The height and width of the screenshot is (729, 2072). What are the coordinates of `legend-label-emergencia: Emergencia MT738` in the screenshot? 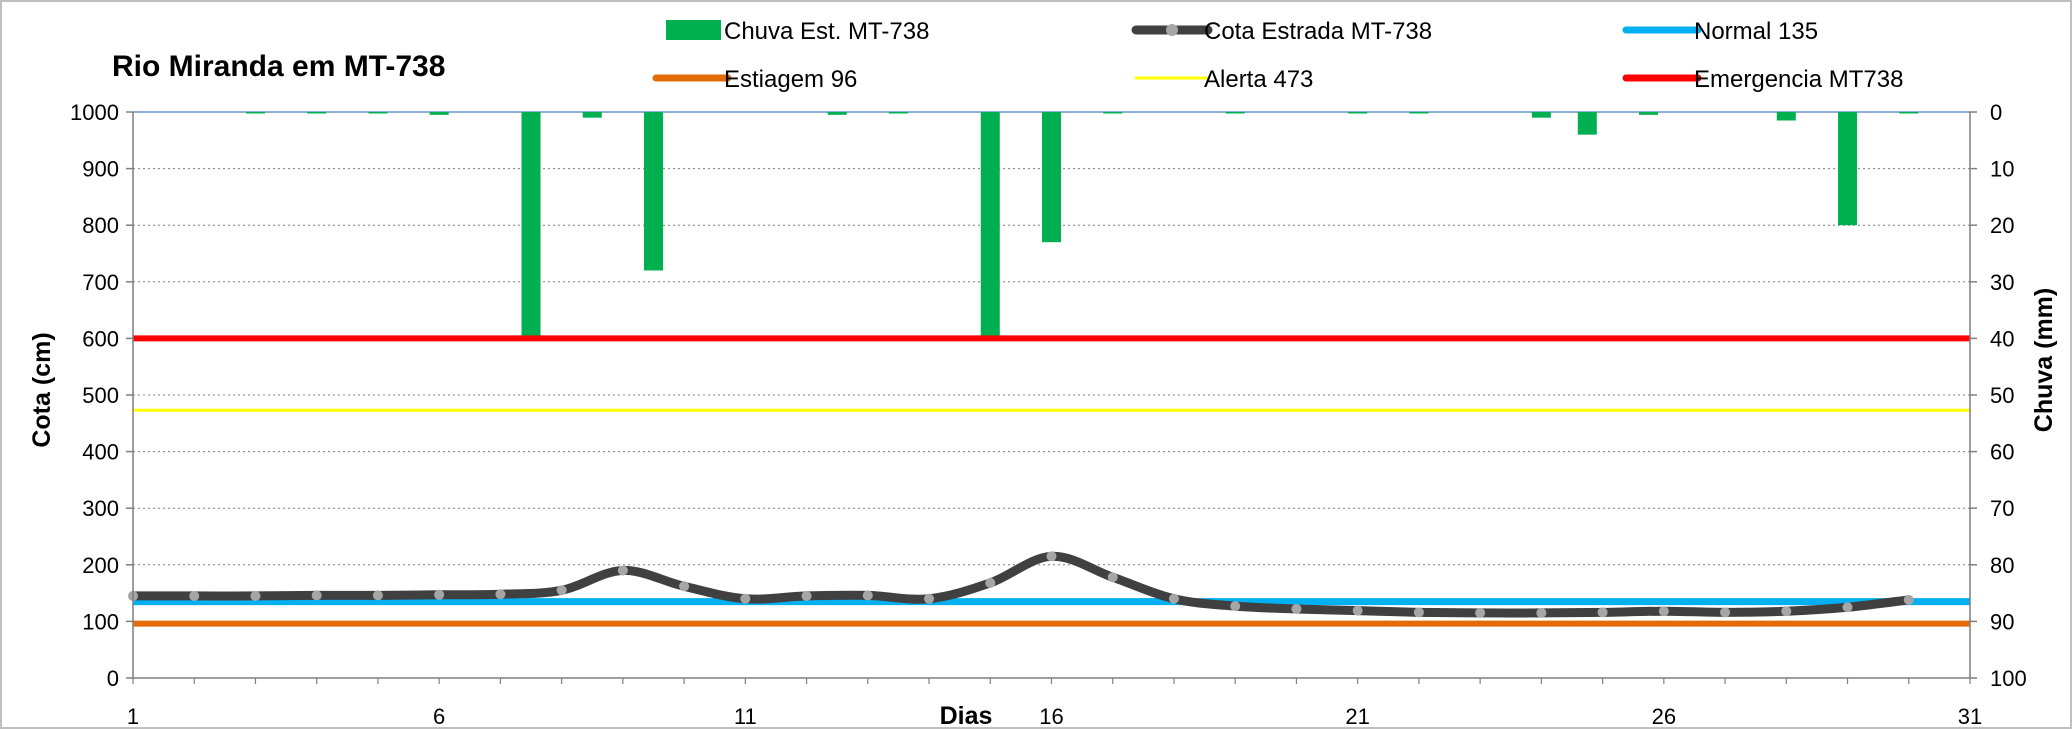 It's located at (1798, 79).